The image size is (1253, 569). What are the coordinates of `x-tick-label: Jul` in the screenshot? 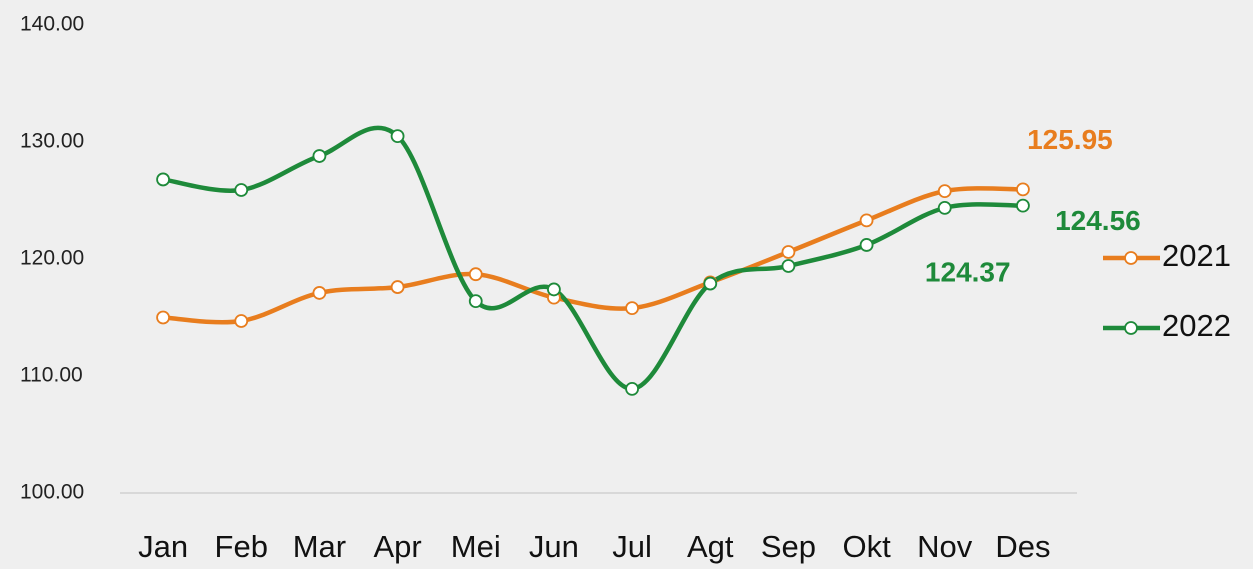 It's located at (632, 546).